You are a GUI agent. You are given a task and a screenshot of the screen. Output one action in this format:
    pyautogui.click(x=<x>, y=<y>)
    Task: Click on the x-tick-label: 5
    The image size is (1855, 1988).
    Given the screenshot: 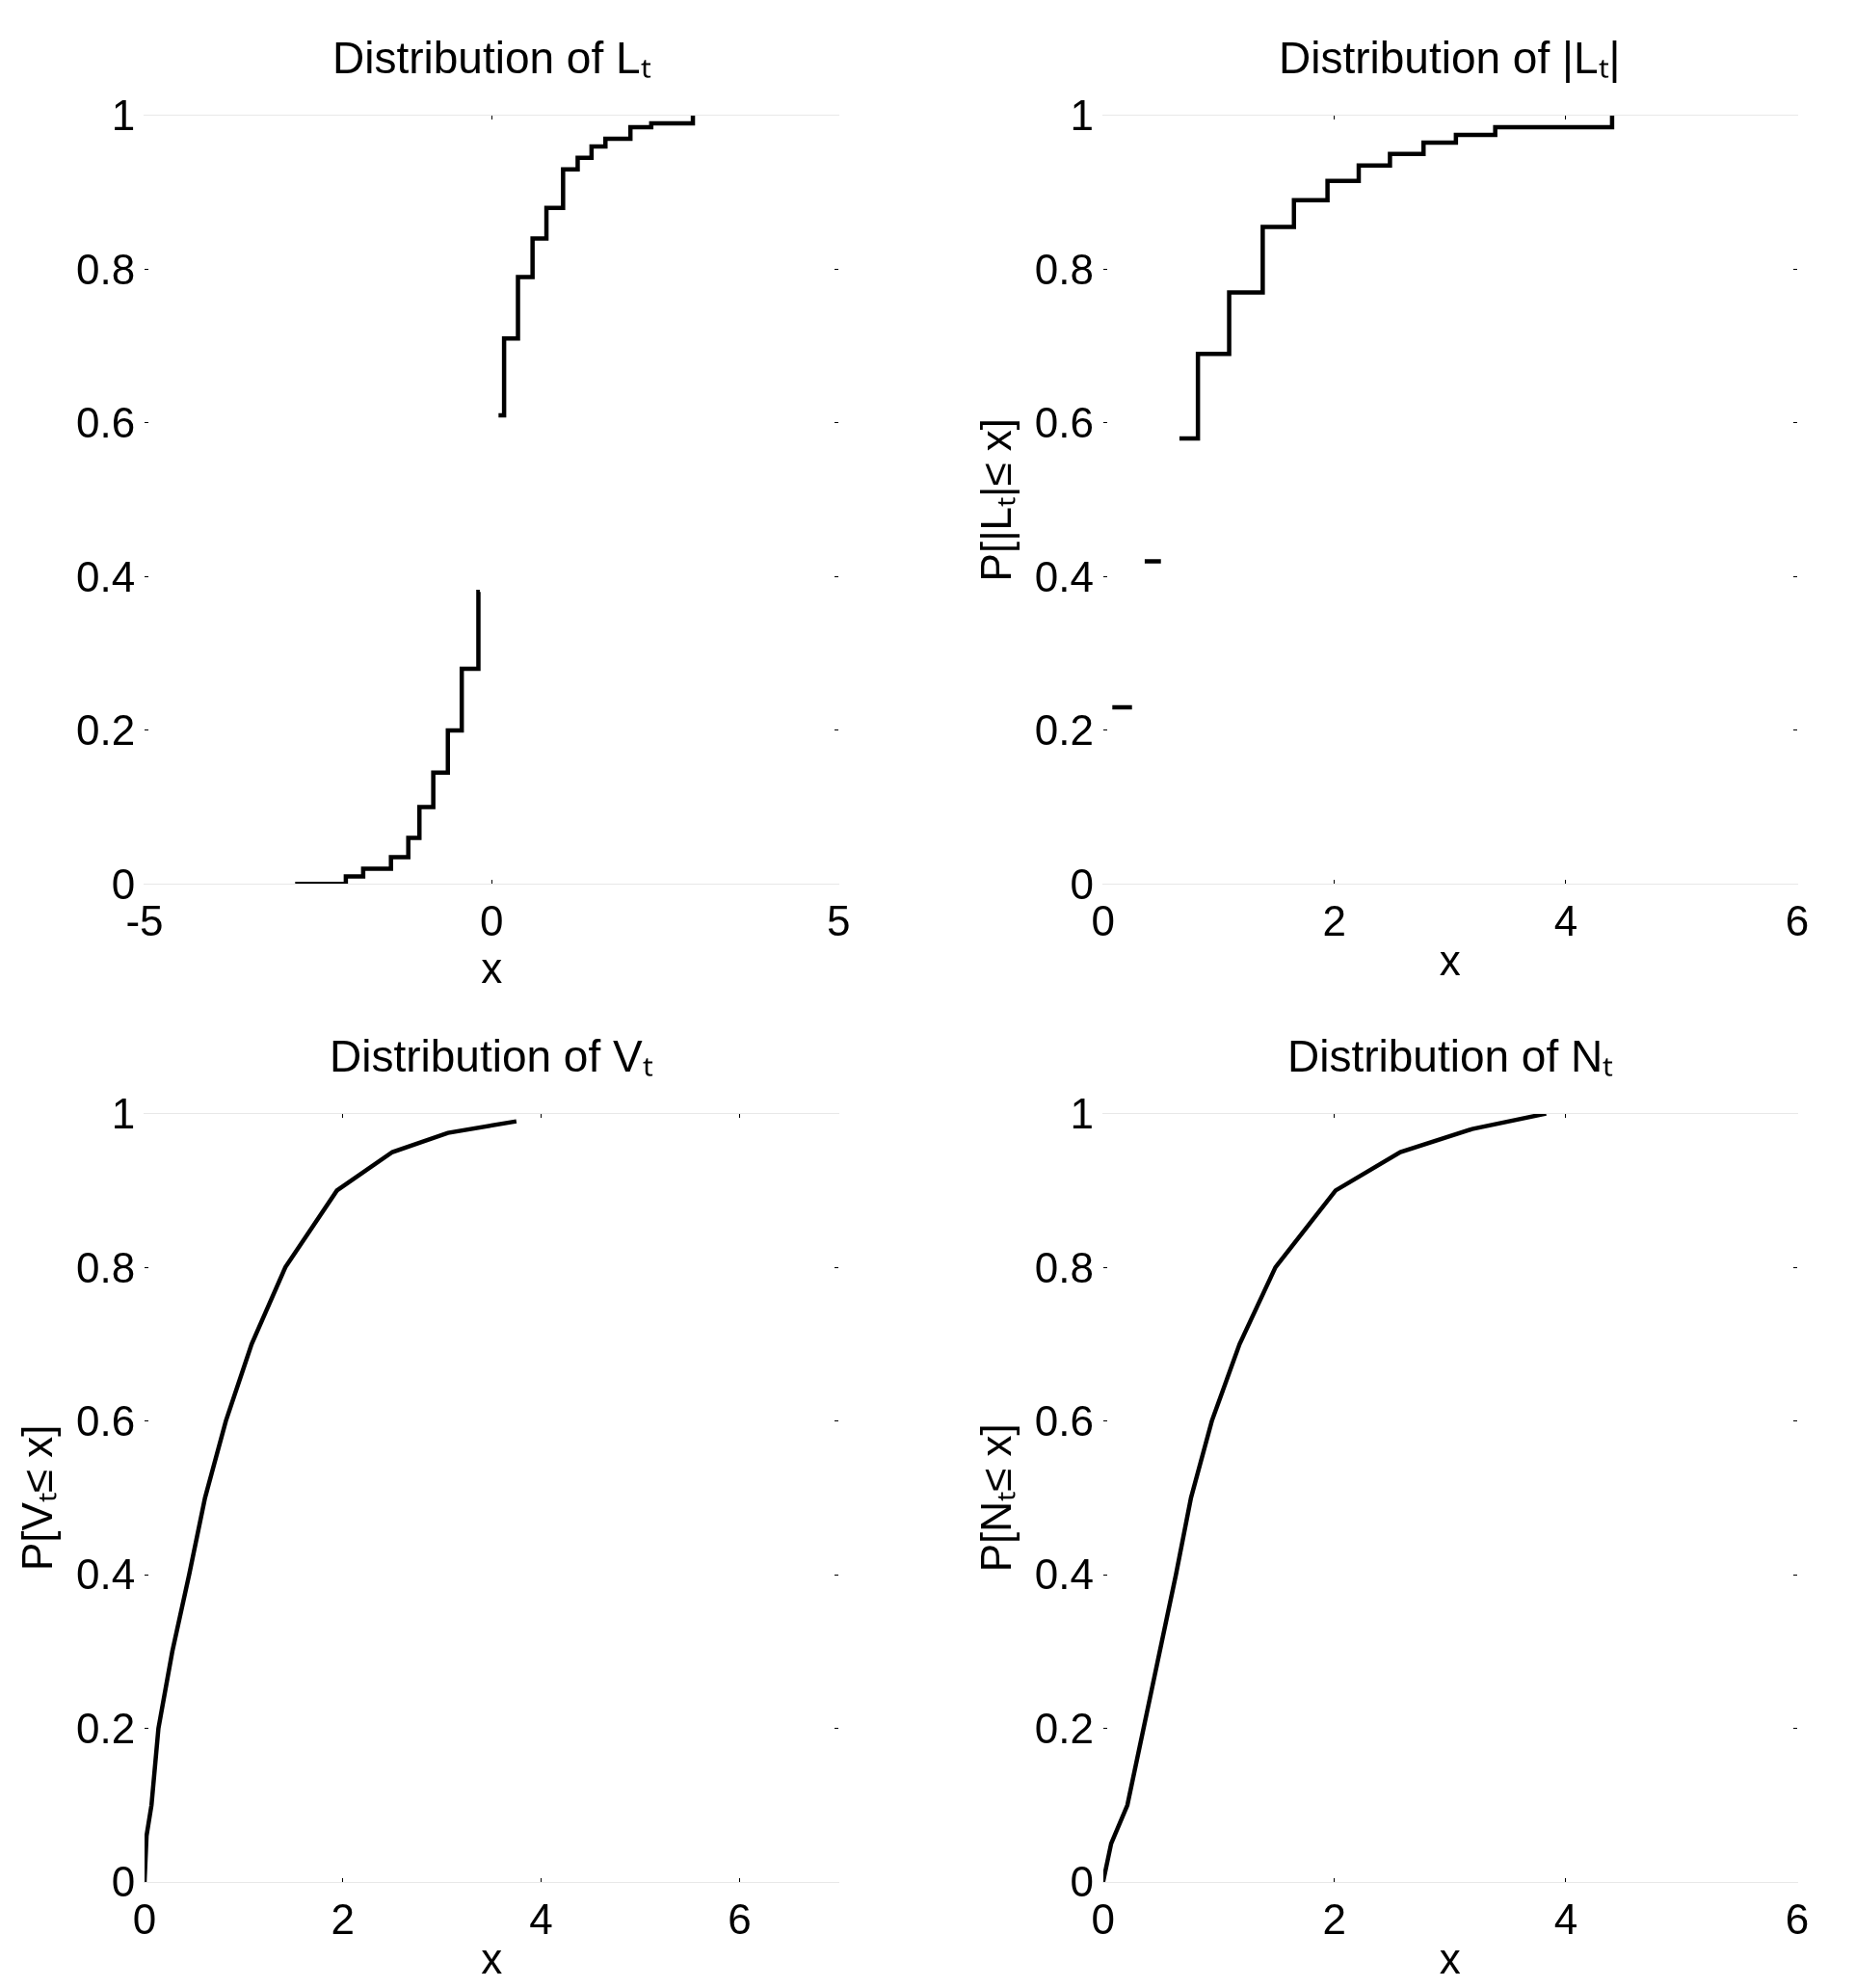 What is the action you would take?
    pyautogui.click(x=839, y=921)
    